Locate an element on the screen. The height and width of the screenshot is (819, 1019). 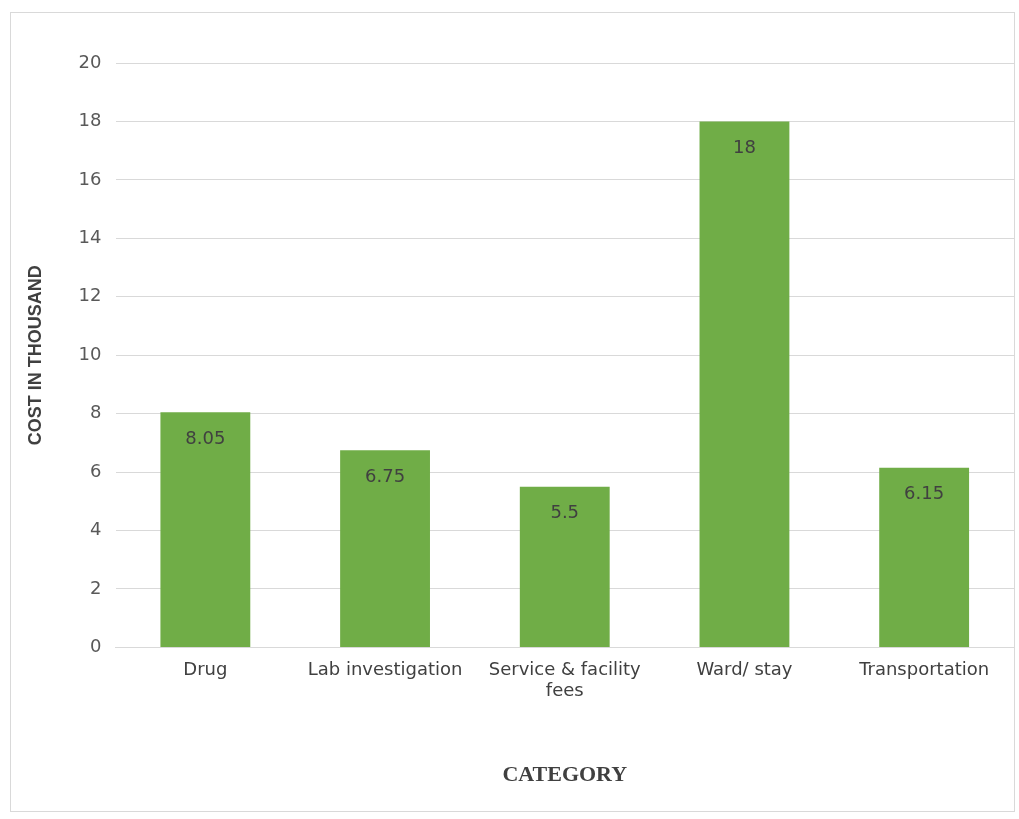
data-label: 6.75 is located at coordinates (385, 475).